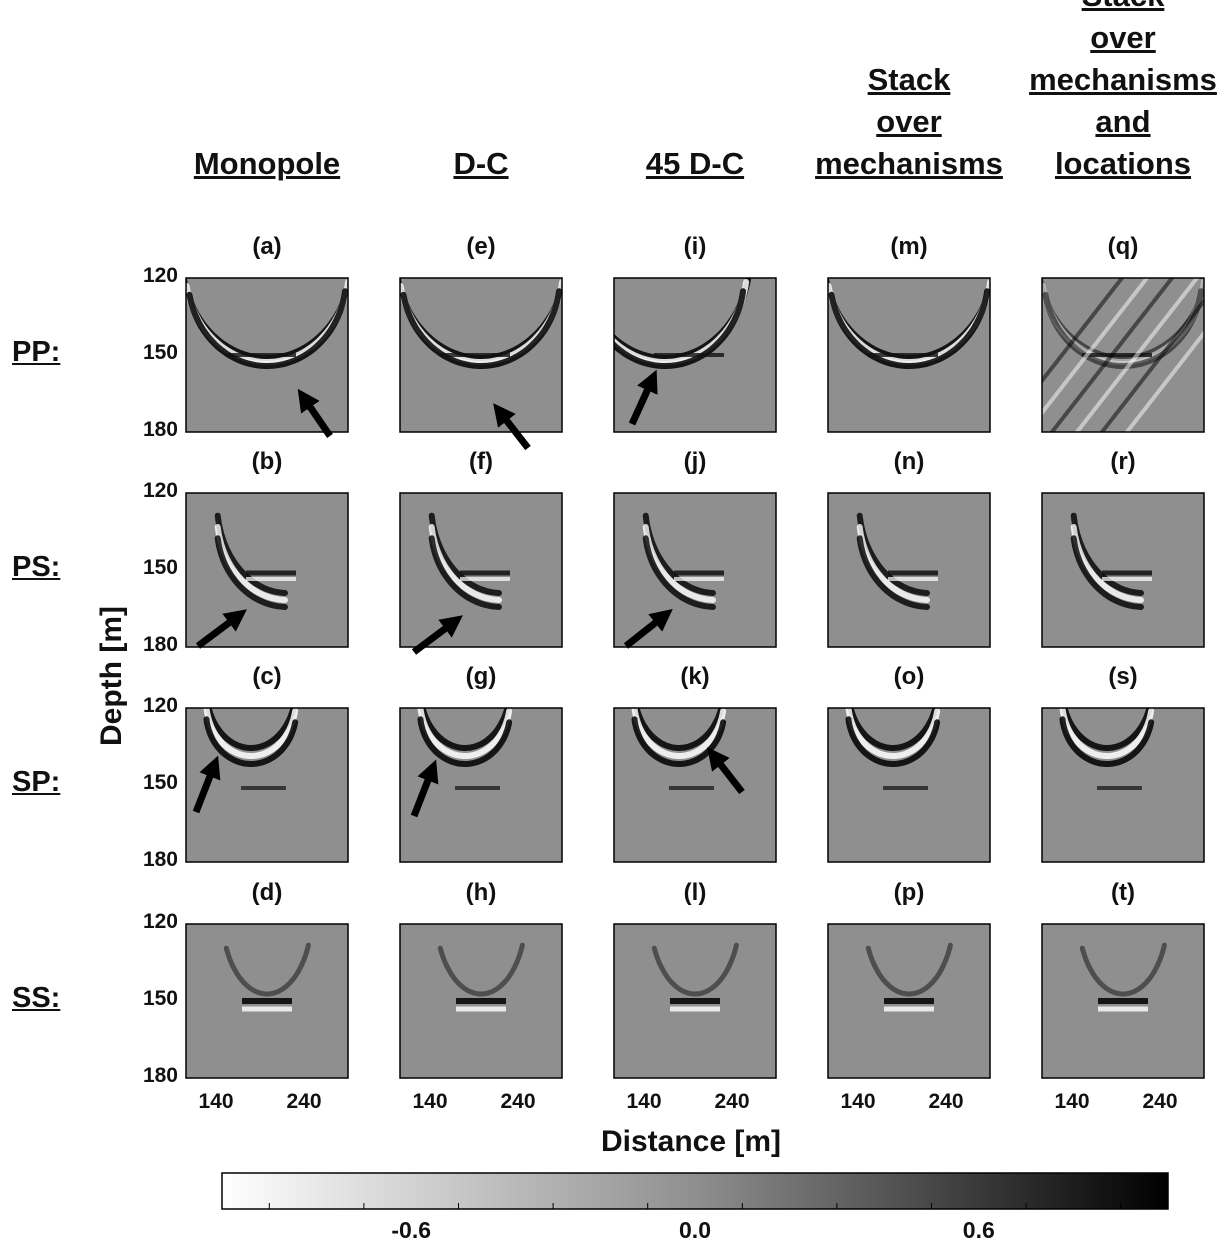 The height and width of the screenshot is (1248, 1230). I want to click on panel-h, so click(481, 1001).